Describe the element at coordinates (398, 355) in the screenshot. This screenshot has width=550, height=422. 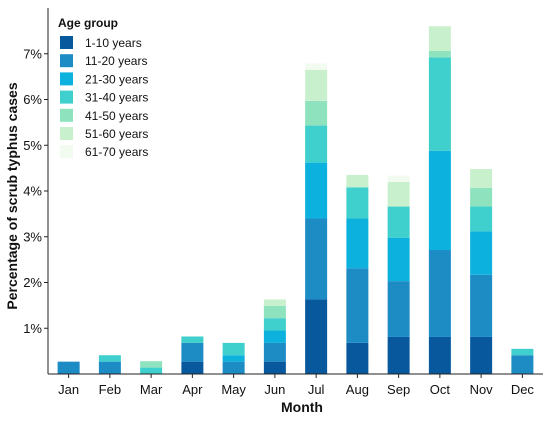
I see `bar-segment-sep-1-10-years` at that location.